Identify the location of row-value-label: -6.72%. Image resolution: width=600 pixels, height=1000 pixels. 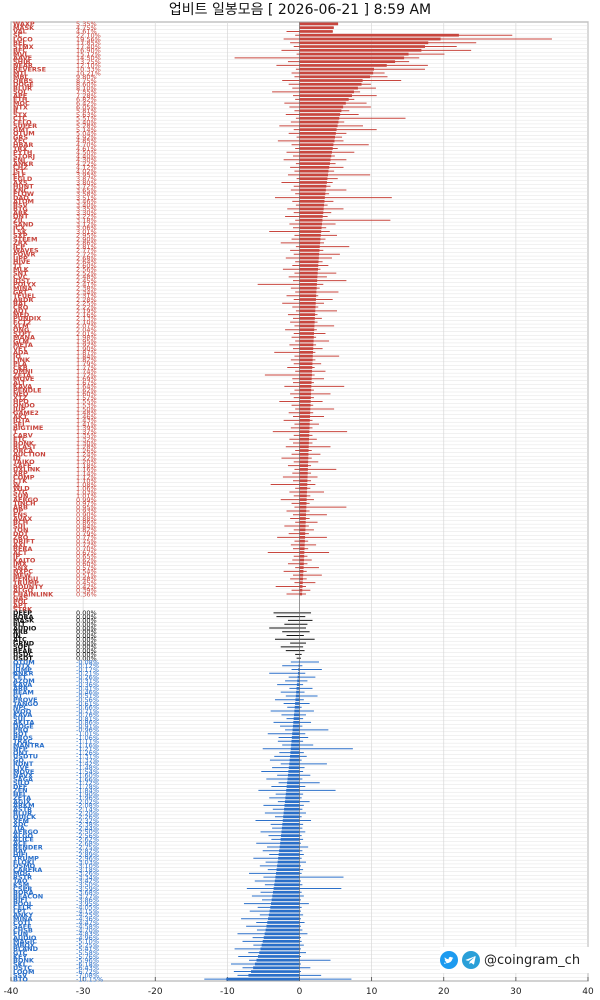
(87, 972).